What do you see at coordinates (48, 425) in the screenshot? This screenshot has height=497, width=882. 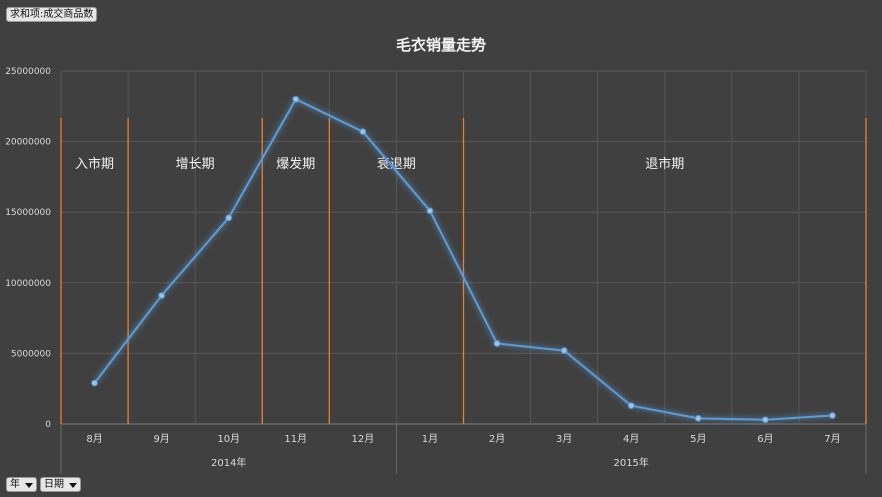 I see `y-tick-label: 0` at bounding box center [48, 425].